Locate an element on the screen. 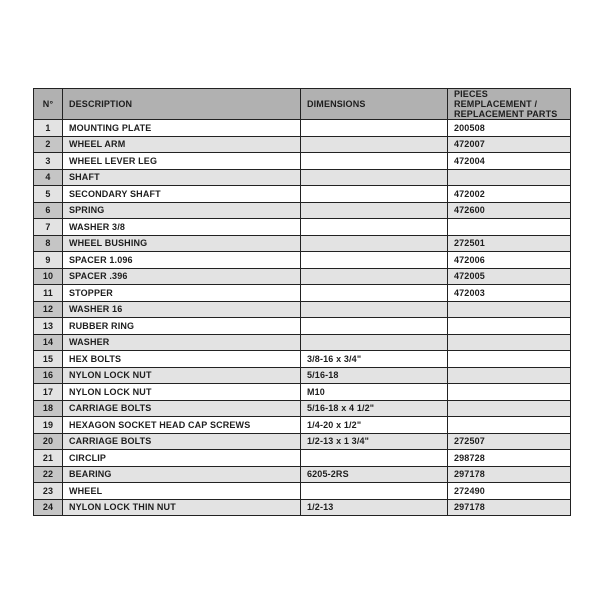  cell-number: 22 is located at coordinates (48, 474).